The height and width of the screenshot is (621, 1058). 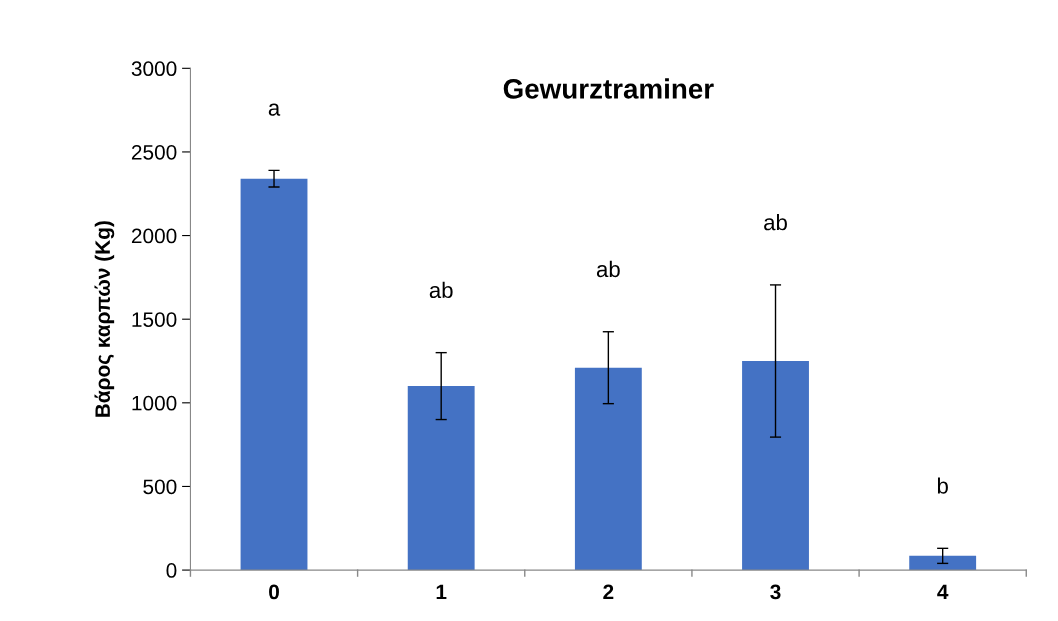 I want to click on x-tick-label: 2, so click(x=608, y=592).